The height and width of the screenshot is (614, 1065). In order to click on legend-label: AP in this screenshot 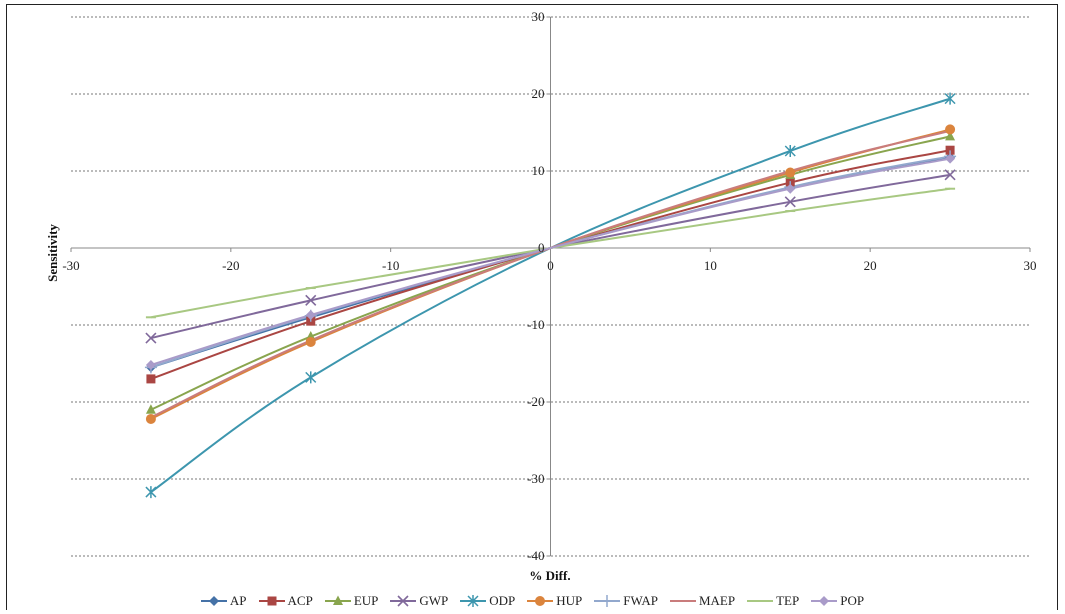, I will do `click(238, 600)`.